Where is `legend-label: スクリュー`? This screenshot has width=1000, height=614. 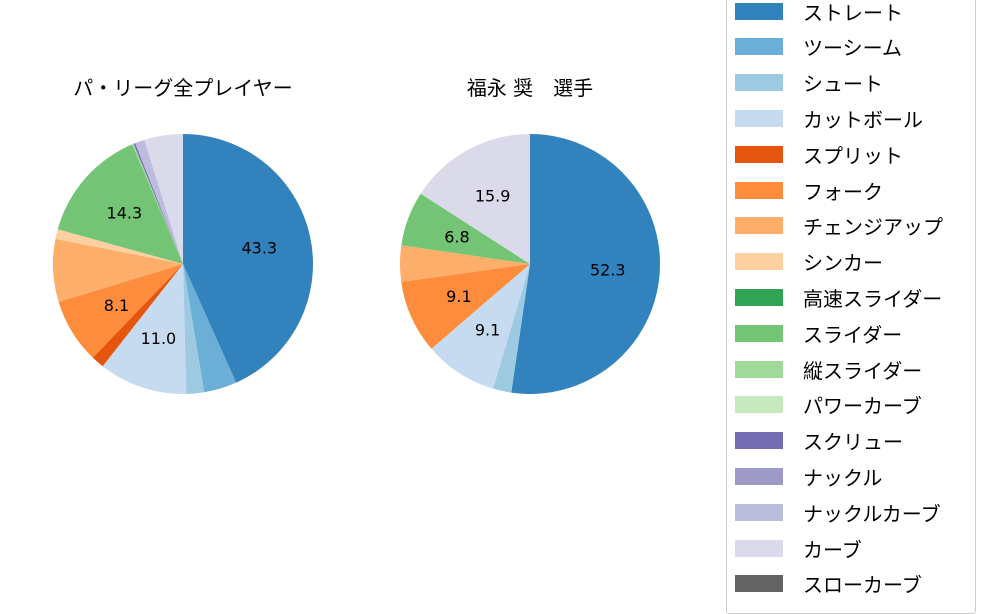
legend-label: スクリュー is located at coordinates (853, 442).